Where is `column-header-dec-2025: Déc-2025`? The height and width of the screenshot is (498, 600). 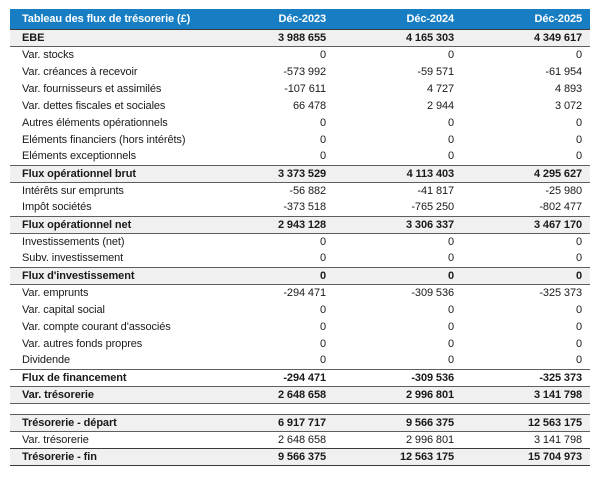 column-header-dec-2025: Déc-2025 is located at coordinates (558, 18).